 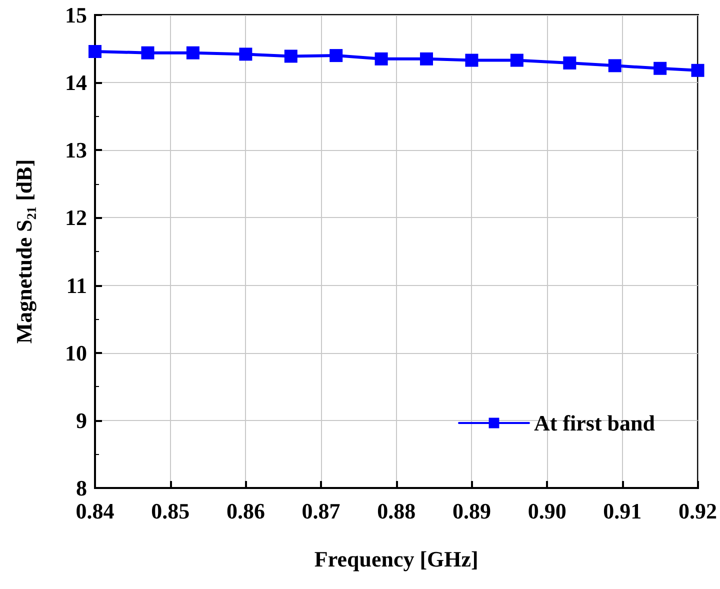 I want to click on y-tick-label: 9, so click(x=81, y=420).